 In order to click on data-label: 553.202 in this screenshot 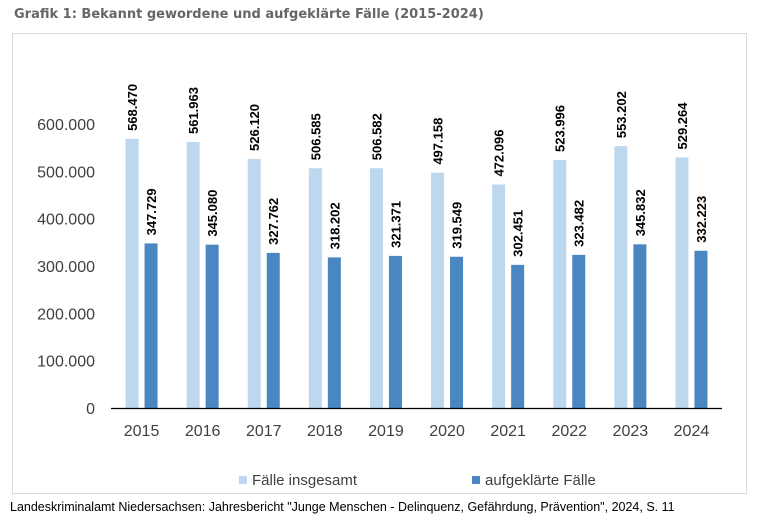, I will do `click(621, 114)`.